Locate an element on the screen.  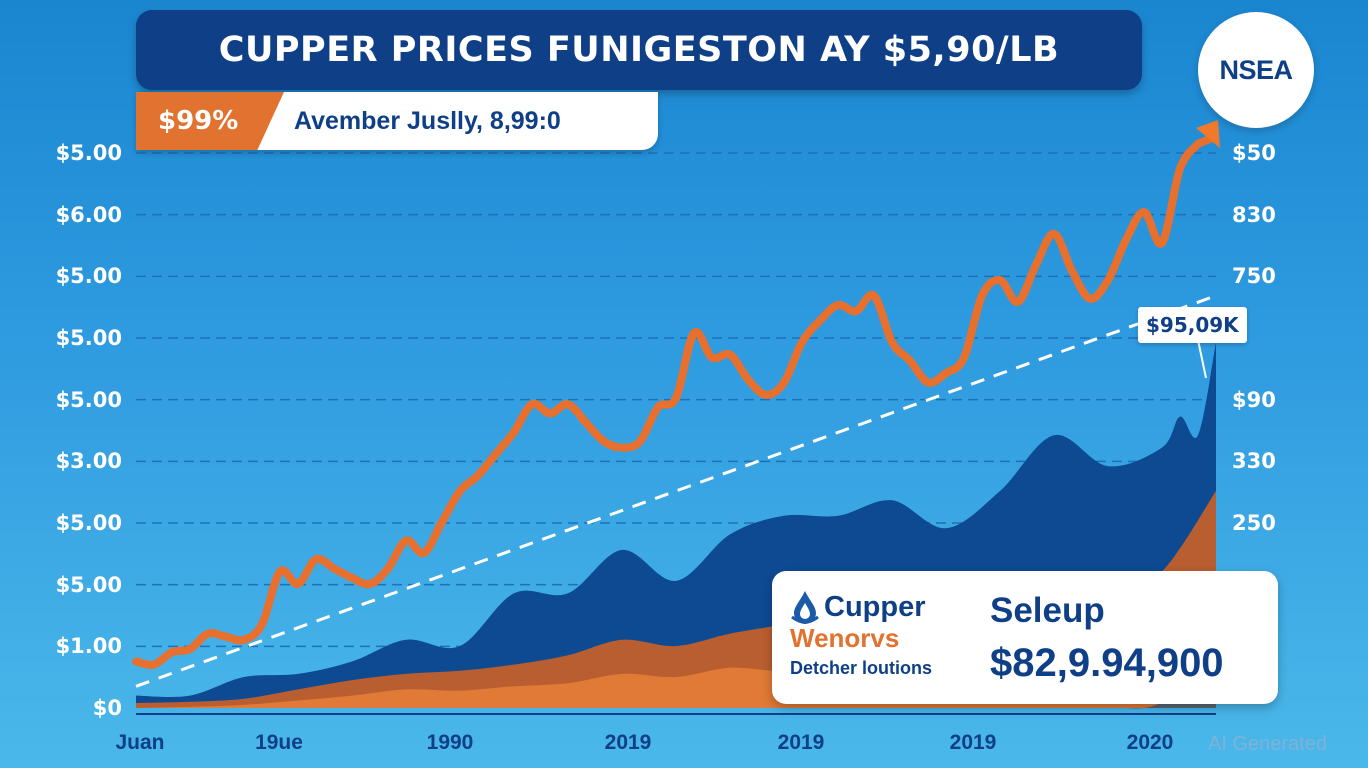
y-tick-left: $0 is located at coordinates (107, 708).